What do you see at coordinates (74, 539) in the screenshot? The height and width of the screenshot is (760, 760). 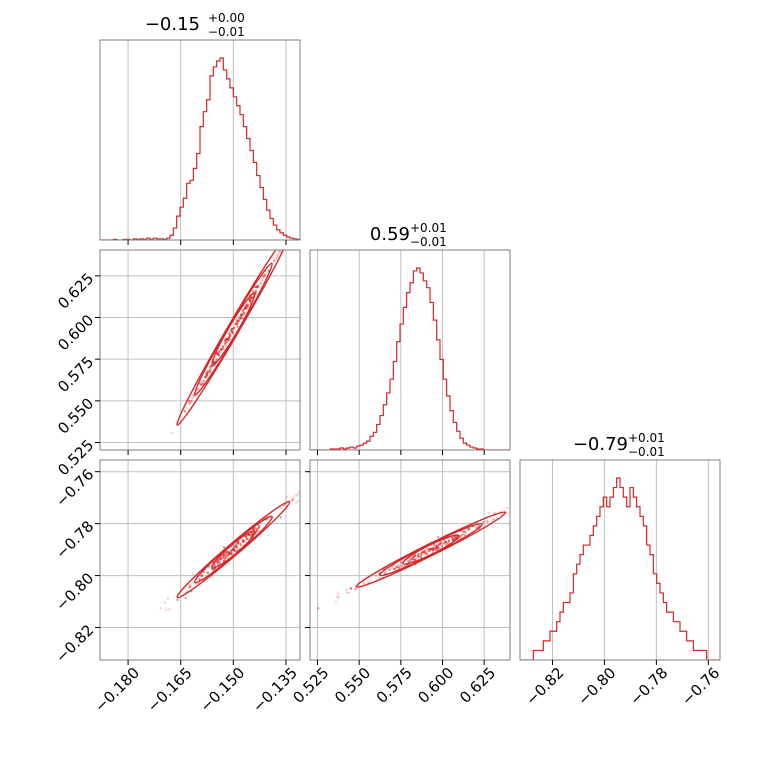 I see `y-tick-label-2-2: −0.78` at bounding box center [74, 539].